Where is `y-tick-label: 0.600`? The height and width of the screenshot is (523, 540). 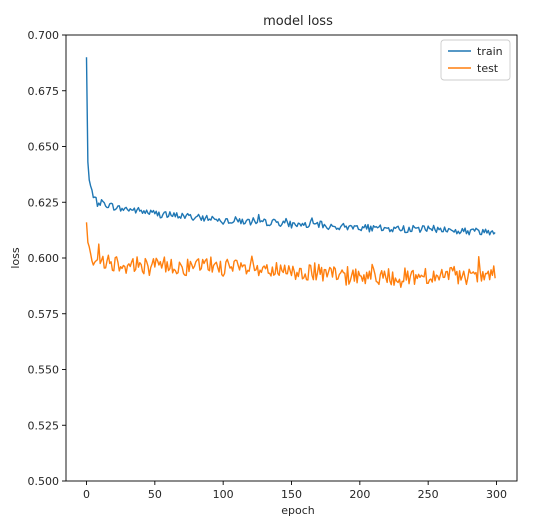 y-tick-label: 0.600 is located at coordinates (44, 258).